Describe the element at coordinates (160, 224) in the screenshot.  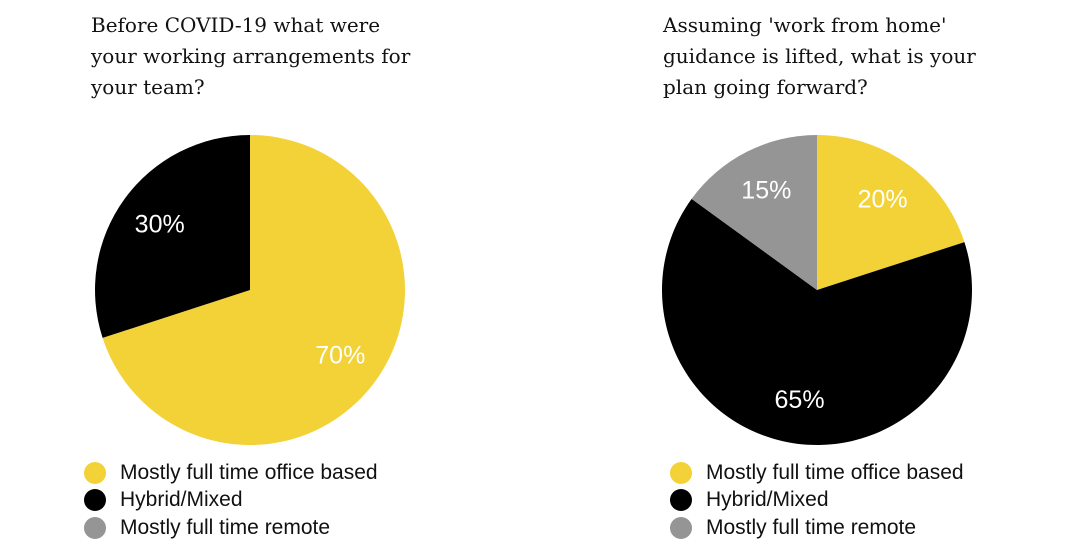
I see `slice-label-hybrid: 30%` at that location.